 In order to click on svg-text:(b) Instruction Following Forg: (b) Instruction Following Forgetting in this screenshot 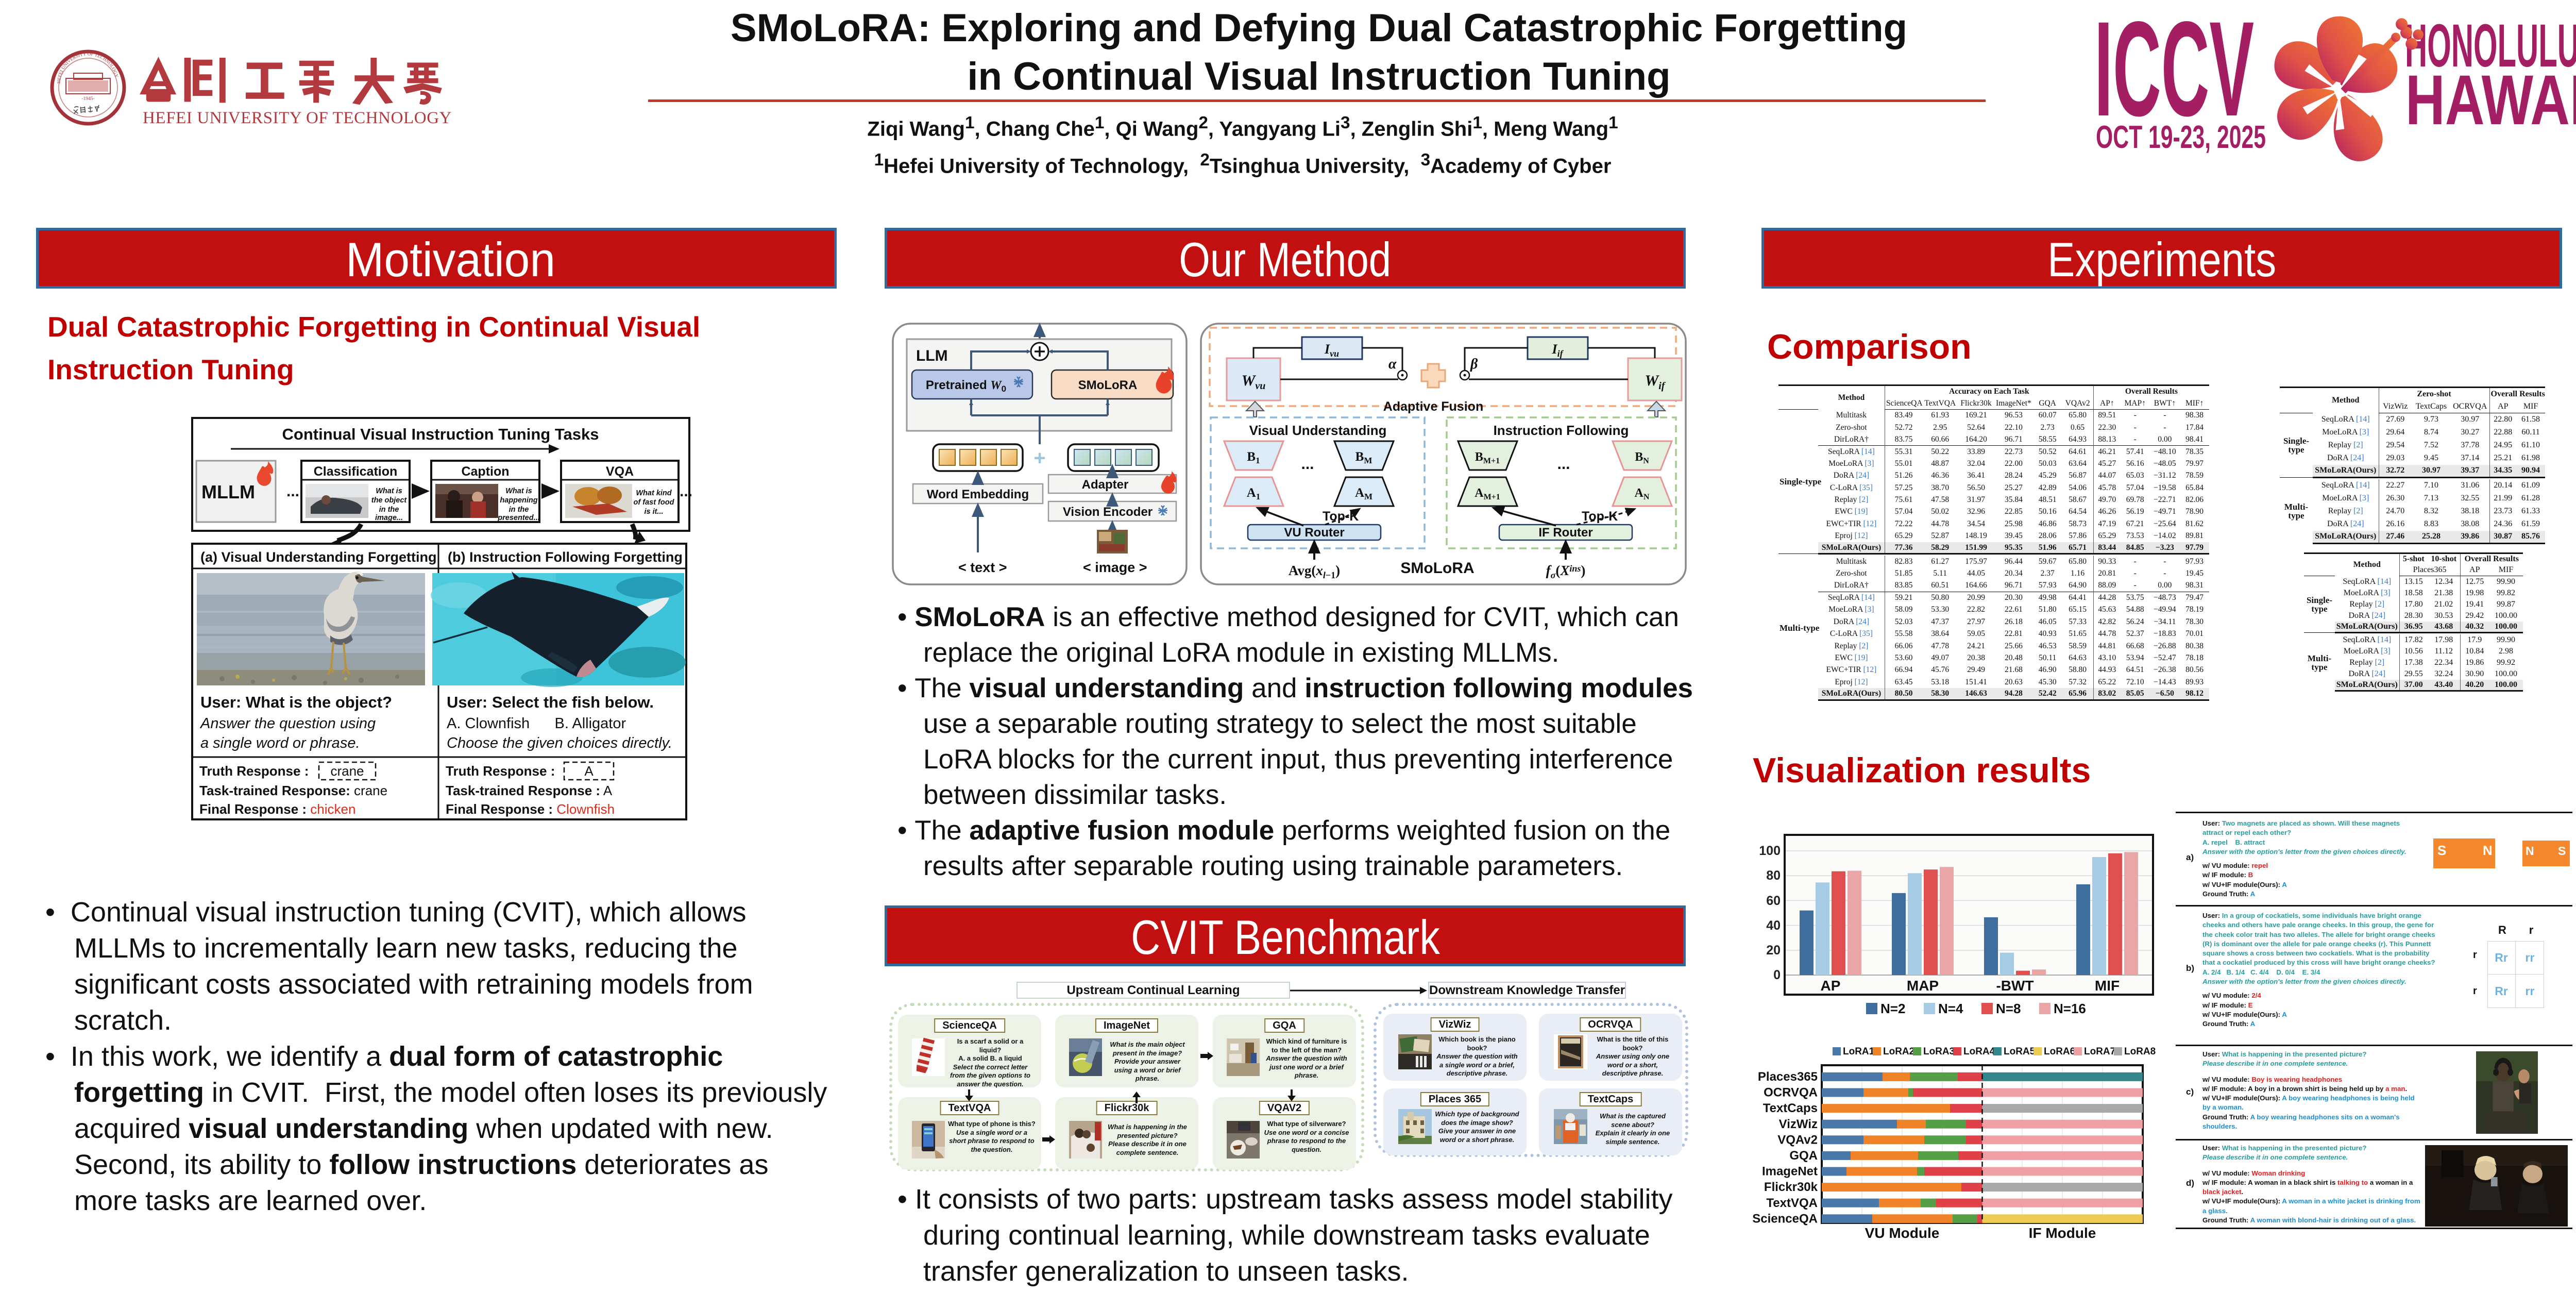, I will do `click(565, 557)`.